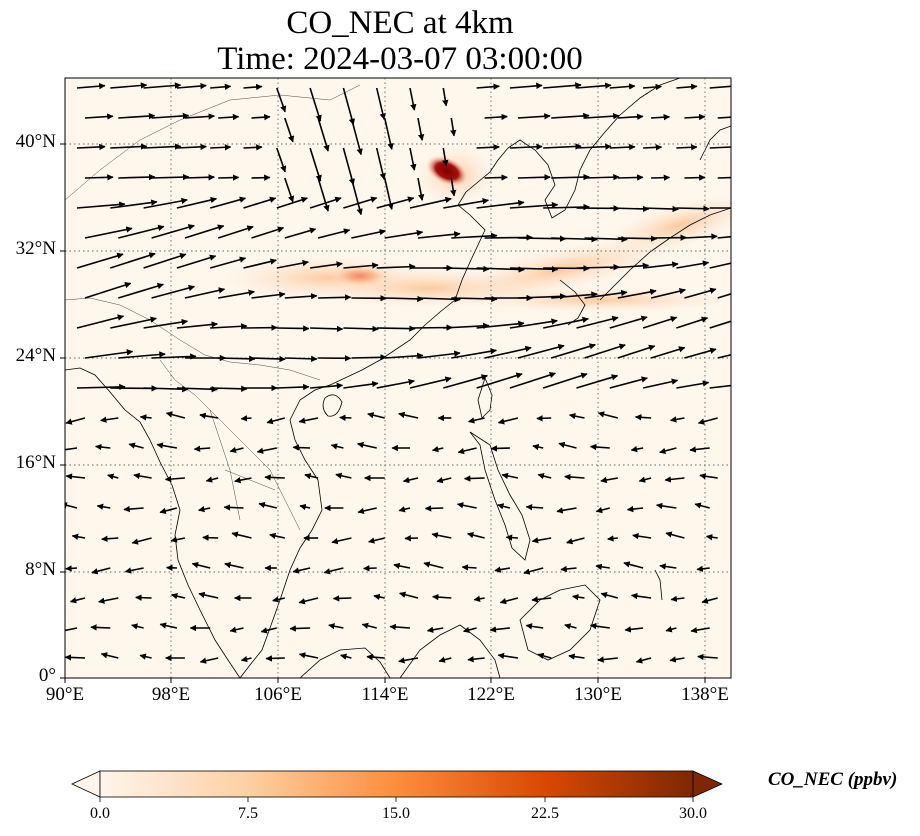 The width and height of the screenshot is (920, 836). What do you see at coordinates (35, 141) in the screenshot?
I see `y-tick-label: 40°N` at bounding box center [35, 141].